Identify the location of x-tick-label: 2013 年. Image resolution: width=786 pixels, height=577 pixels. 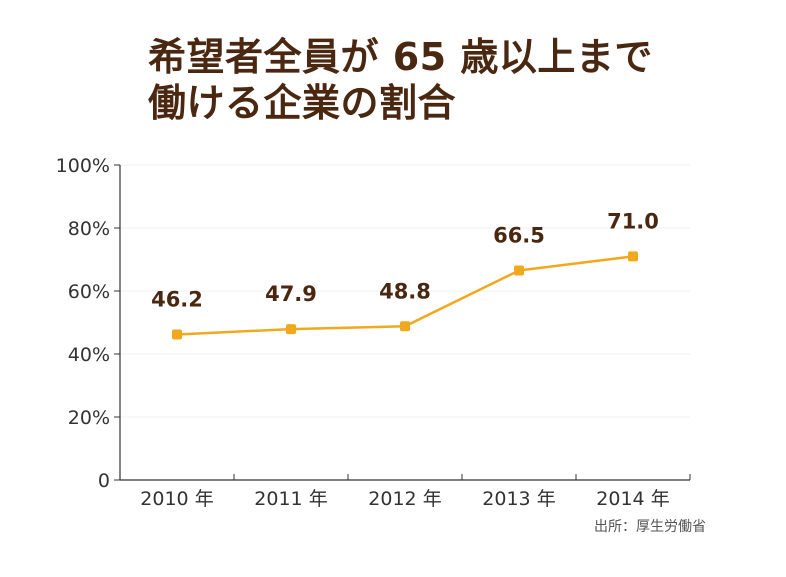
(518, 499).